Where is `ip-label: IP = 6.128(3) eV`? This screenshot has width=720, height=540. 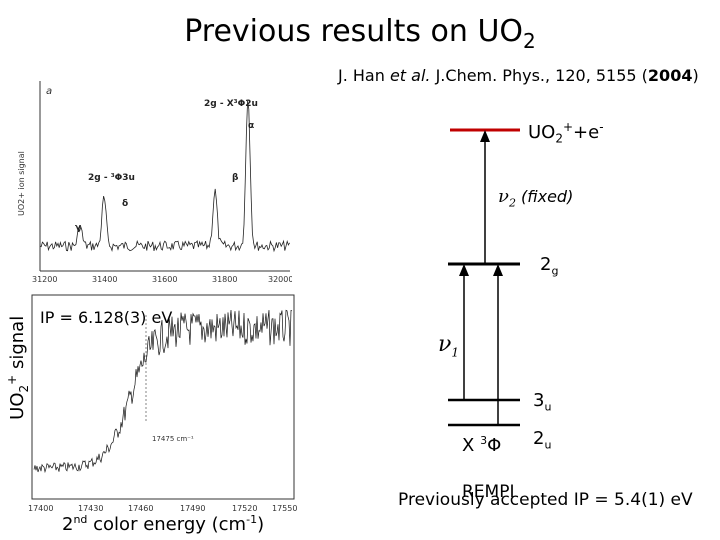 ip-label: IP = 6.128(3) eV is located at coordinates (106, 317).